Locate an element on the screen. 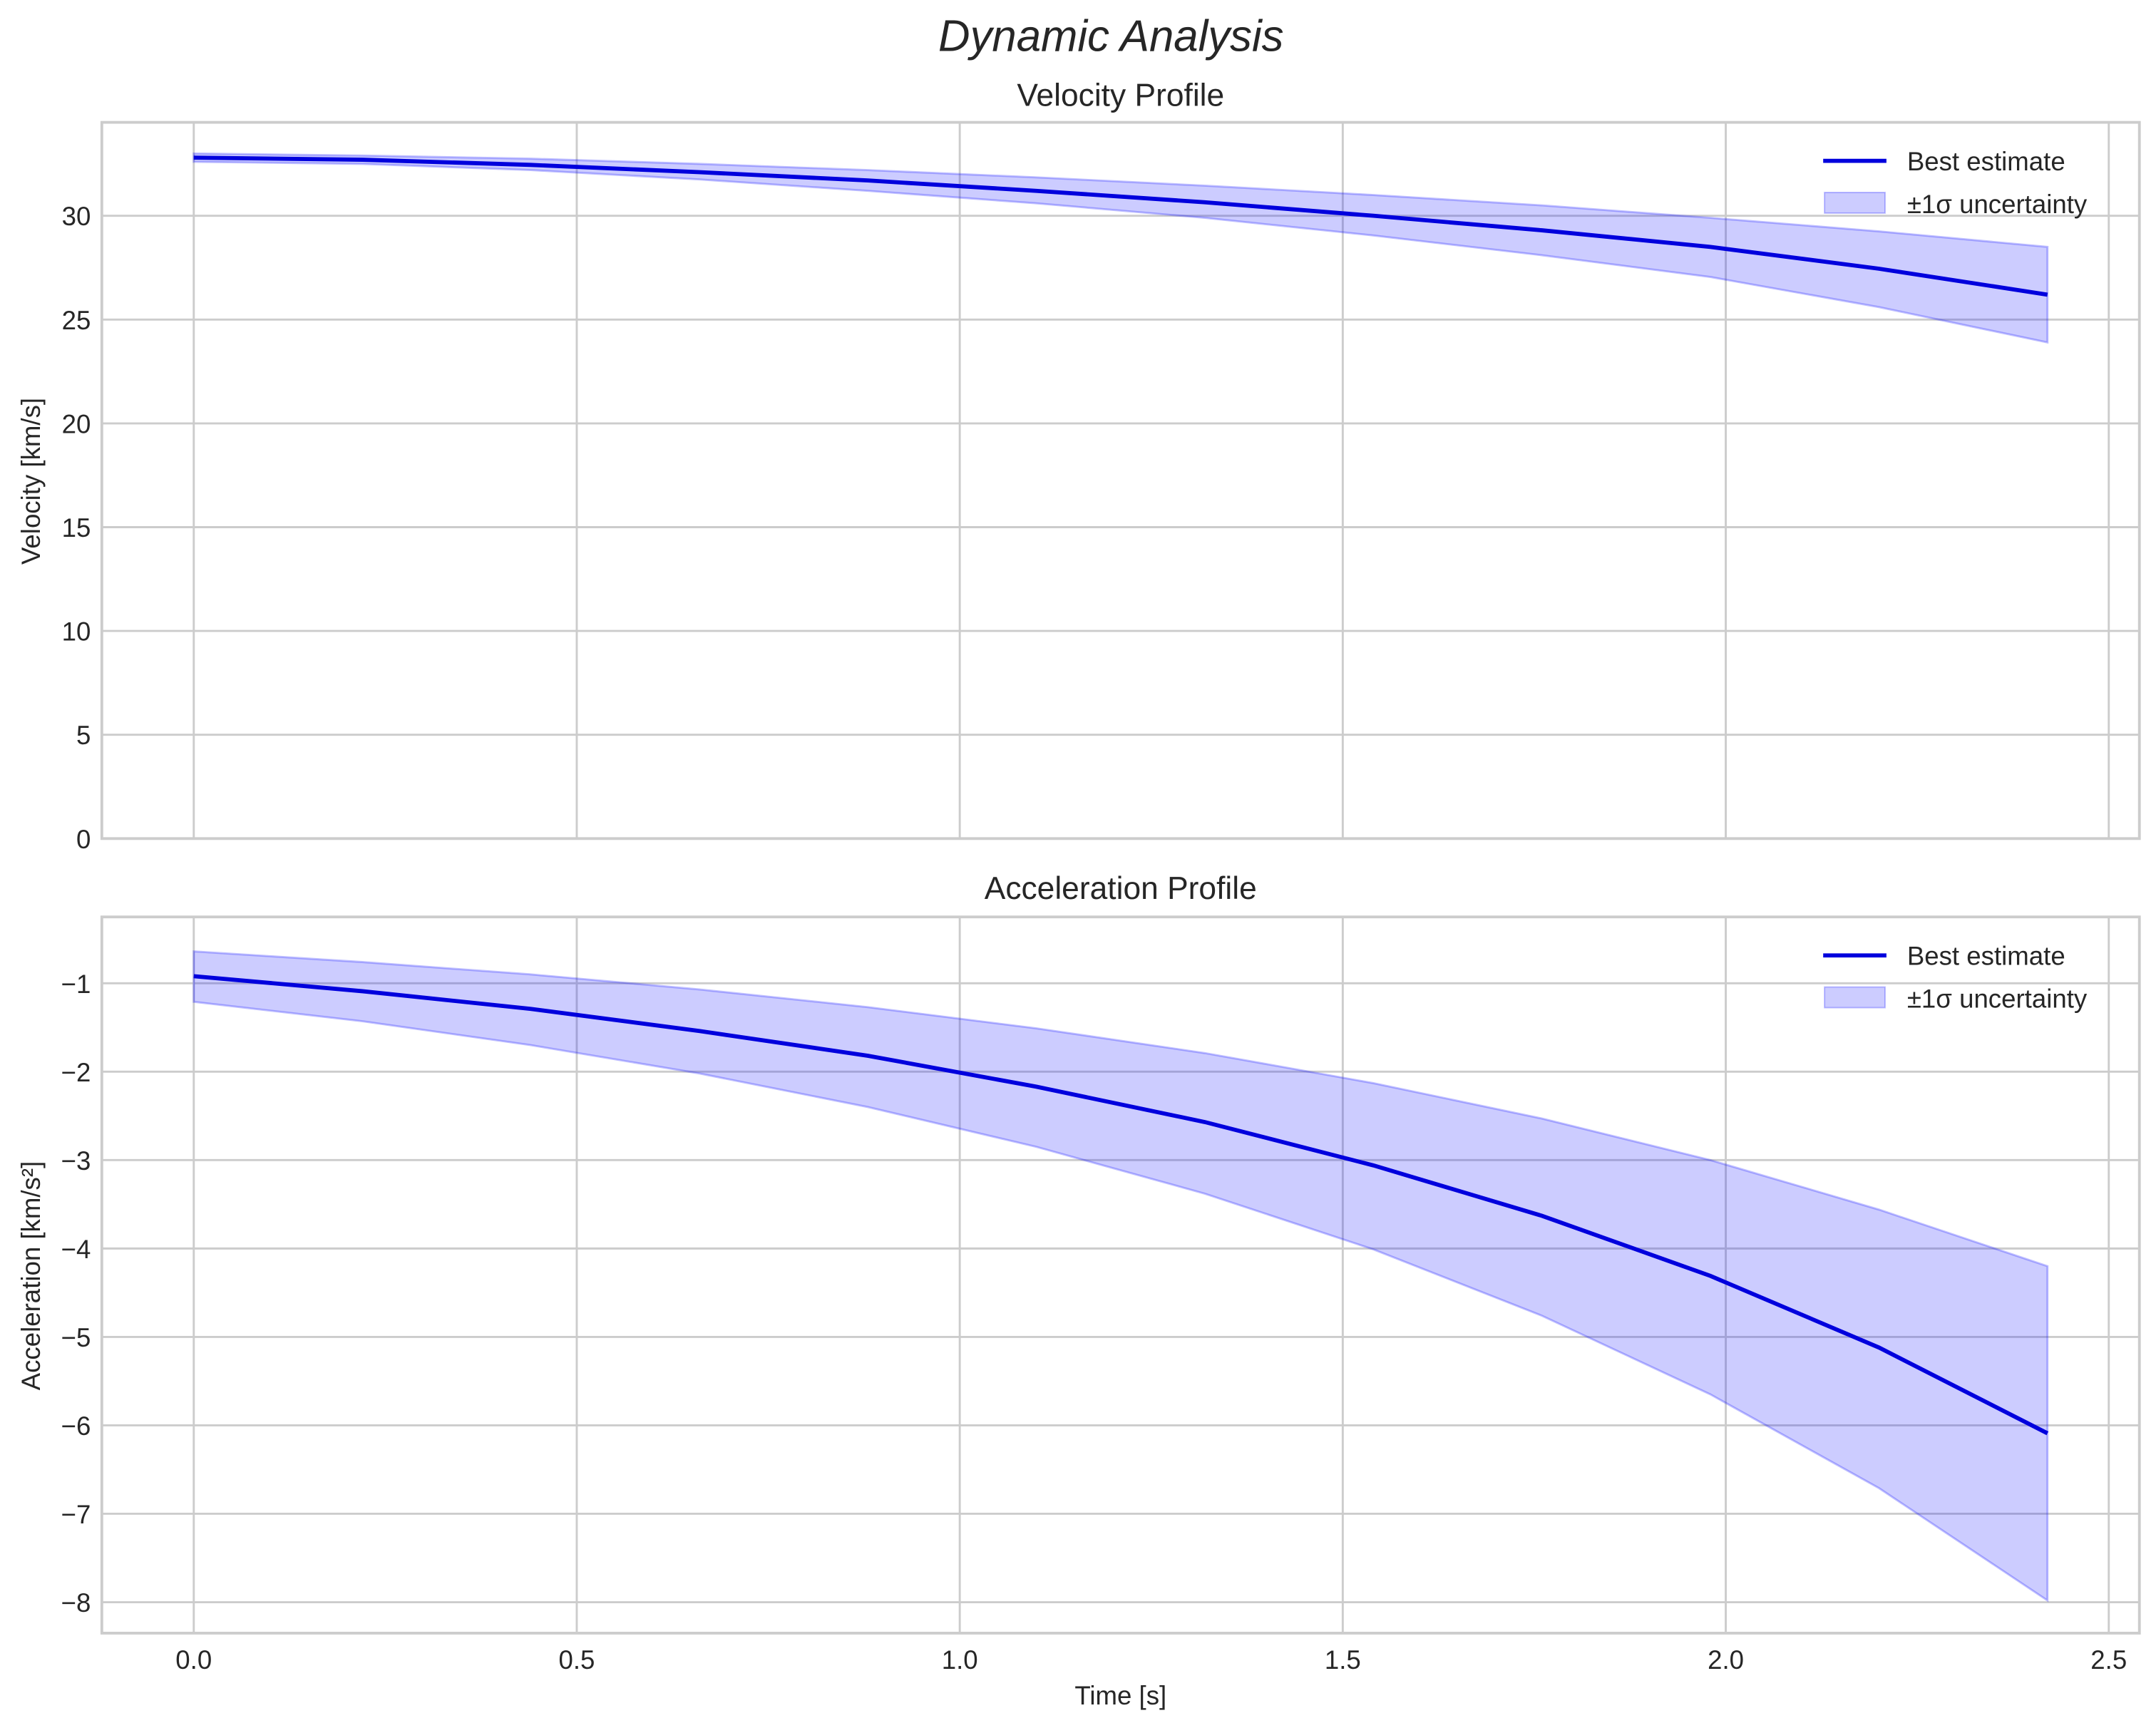 The width and height of the screenshot is (2156, 1728). x-tick-label: 0.0 is located at coordinates (193, 1660).